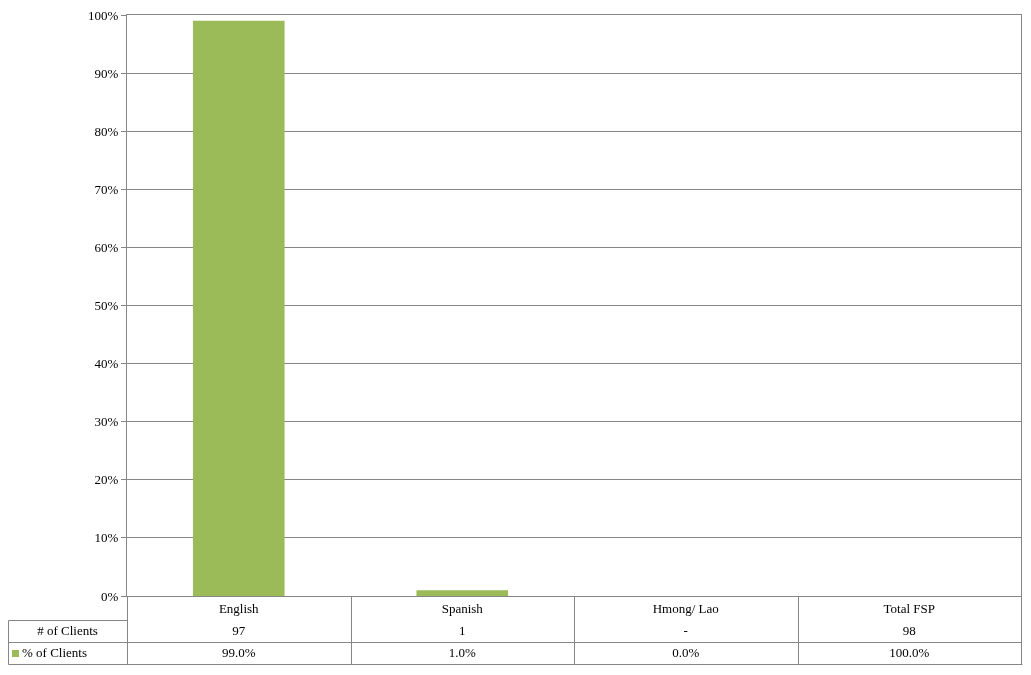 The height and width of the screenshot is (675, 1031). I want to click on y-tick-label: 0%, so click(110, 596).